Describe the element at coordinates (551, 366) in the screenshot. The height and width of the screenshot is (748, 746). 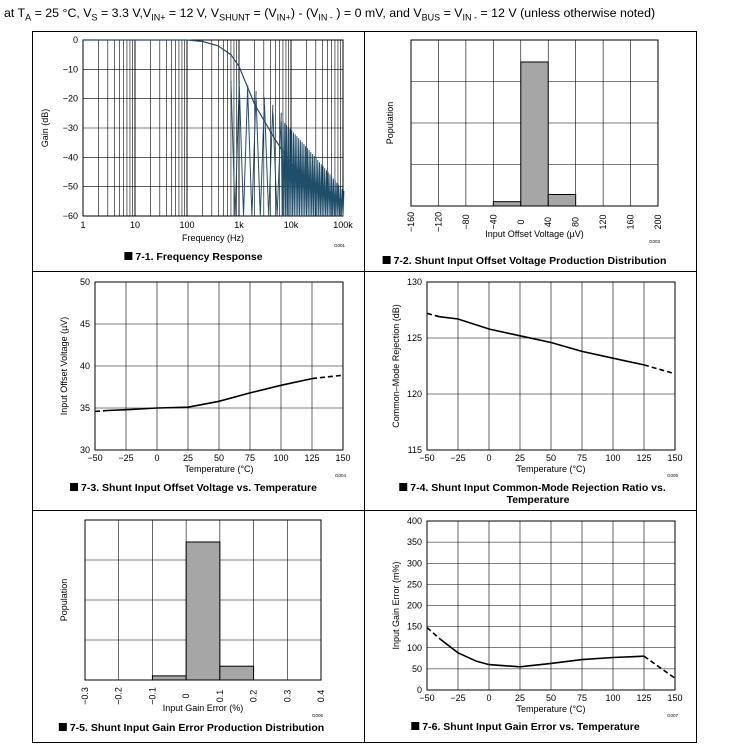
I see `fig4-plot-frame` at that location.